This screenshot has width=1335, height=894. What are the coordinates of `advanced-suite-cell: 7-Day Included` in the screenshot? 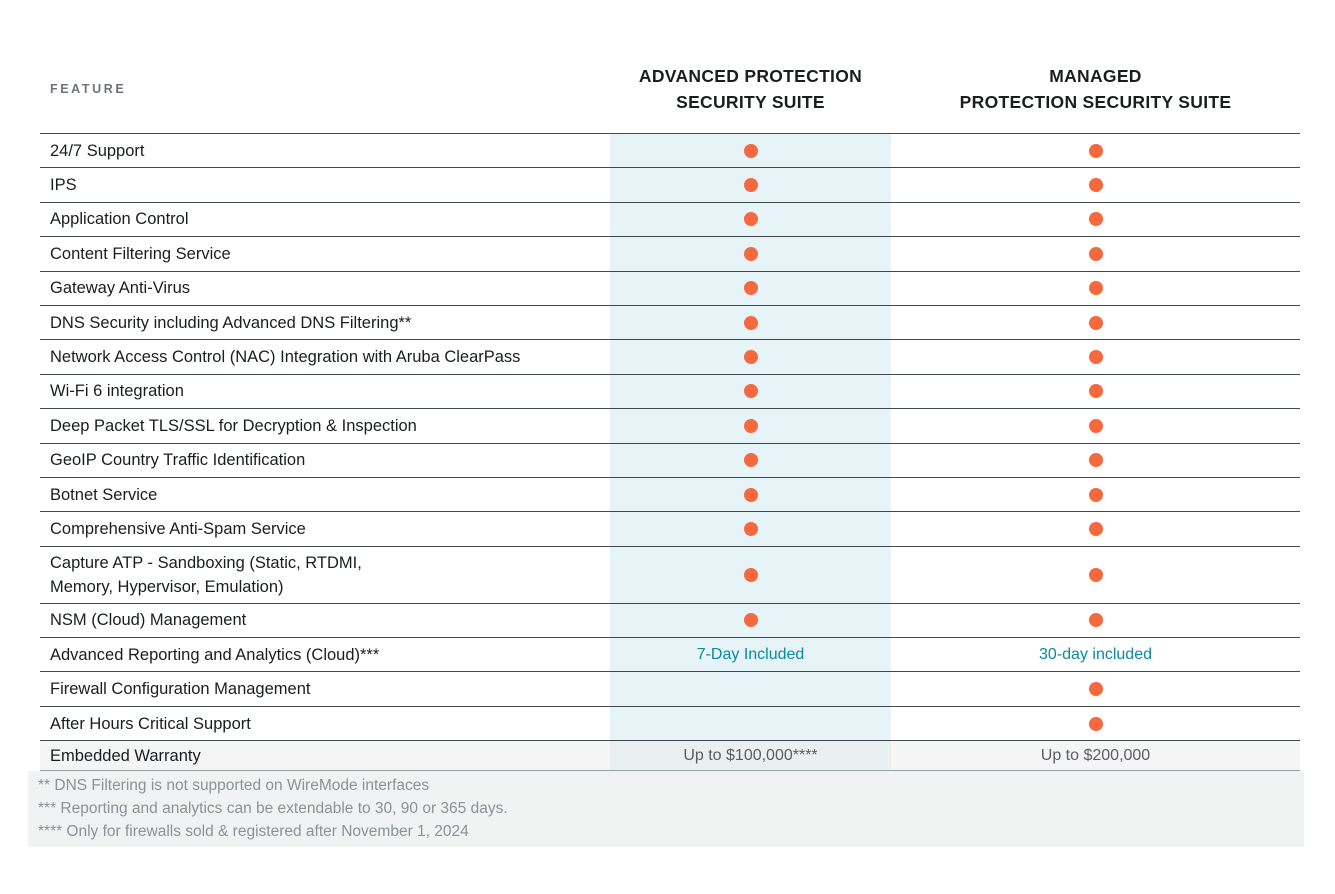 It's located at (750, 654).